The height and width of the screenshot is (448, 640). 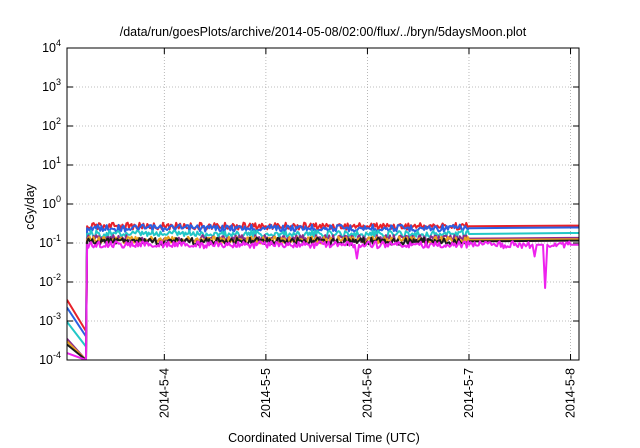 I want to click on y-tick-label: 10⁻⁴, so click(x=50, y=358).